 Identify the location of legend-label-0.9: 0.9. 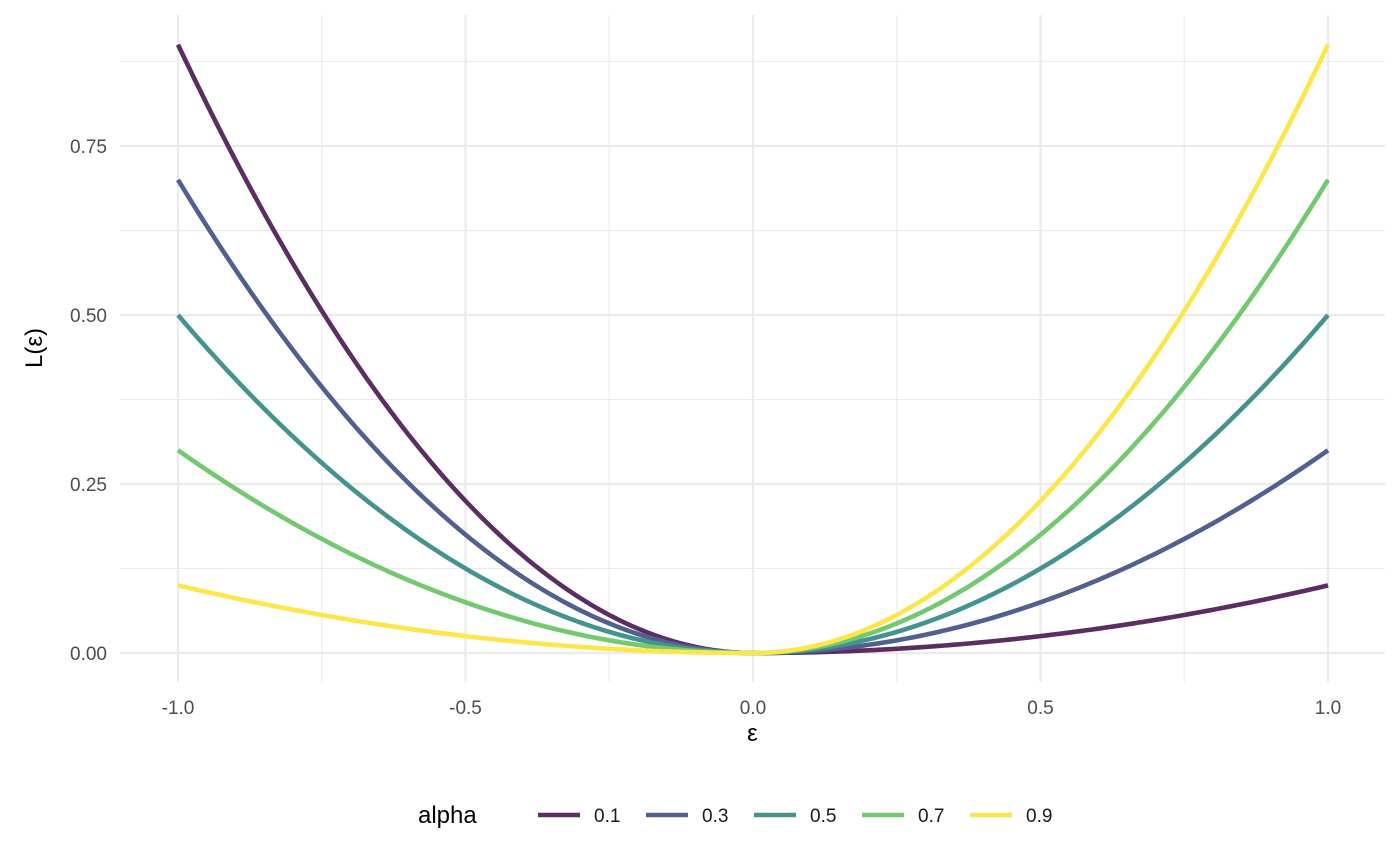
(1039, 816).